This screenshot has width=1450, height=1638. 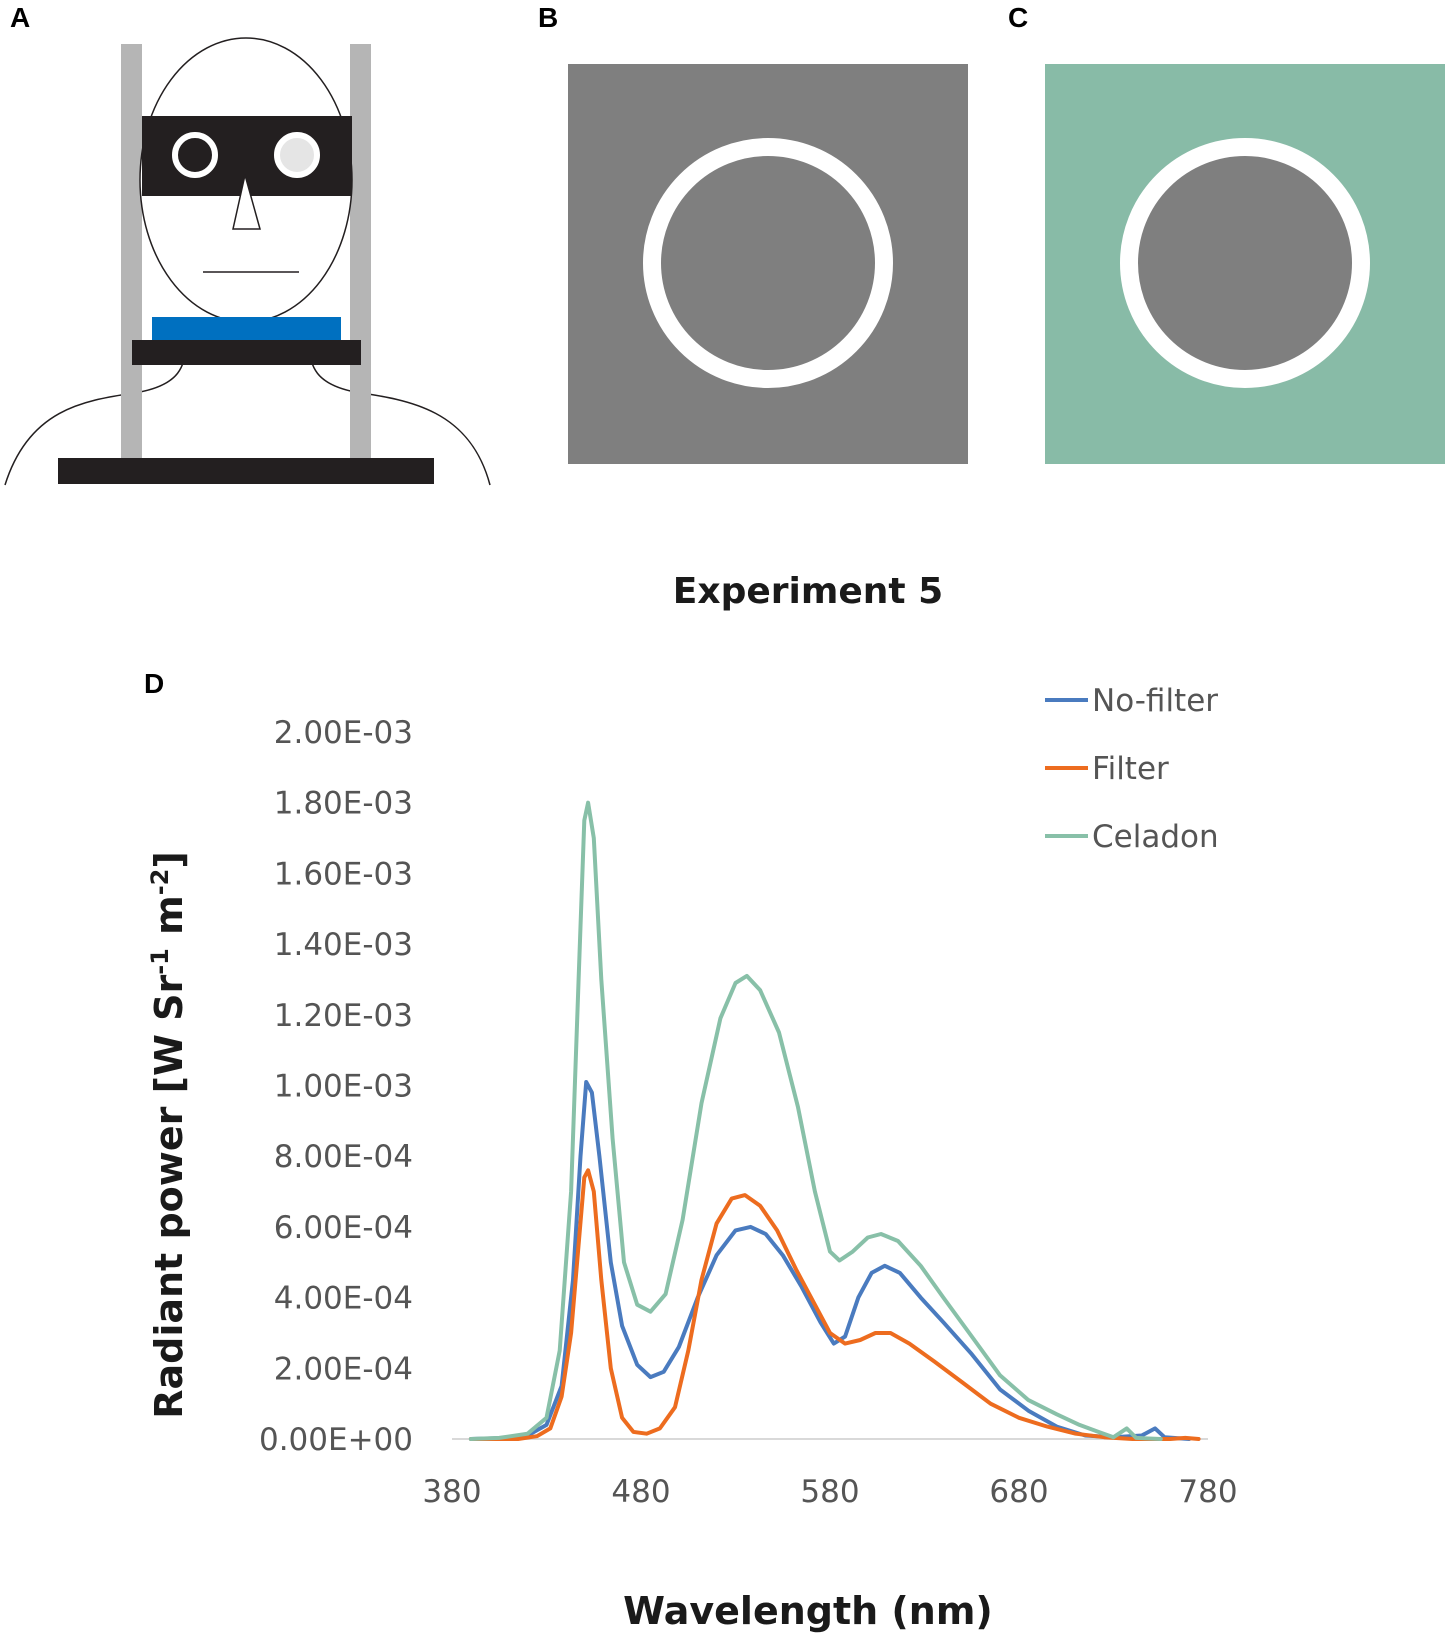 I want to click on y-tick-label: 1.40E-03, so click(x=343, y=945).